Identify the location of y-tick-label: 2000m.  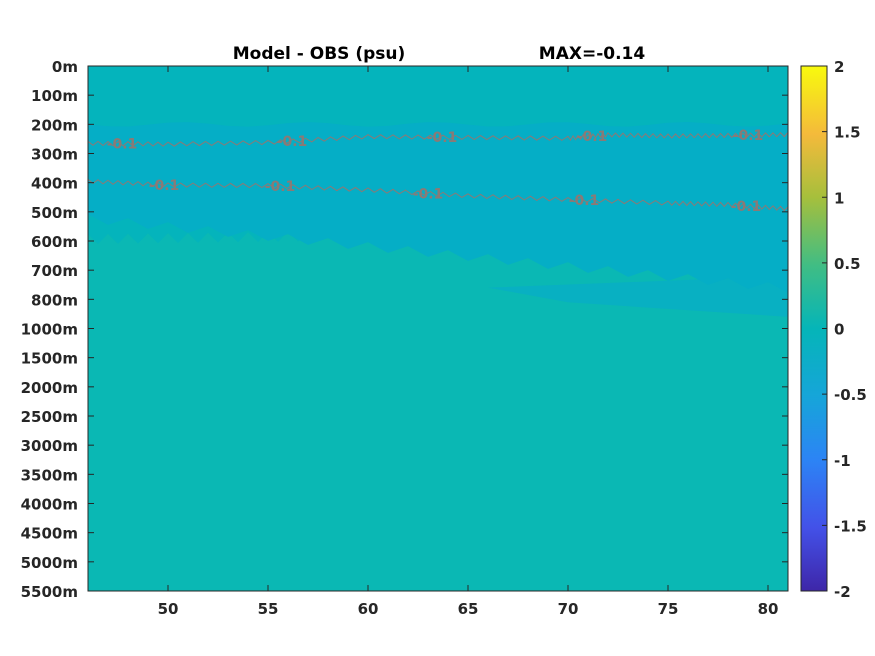
(49, 388).